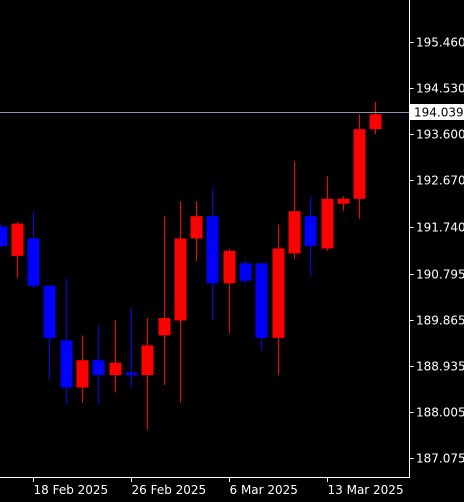 The height and width of the screenshot is (502, 464). I want to click on price-tick-label: 189.865, so click(440, 321).